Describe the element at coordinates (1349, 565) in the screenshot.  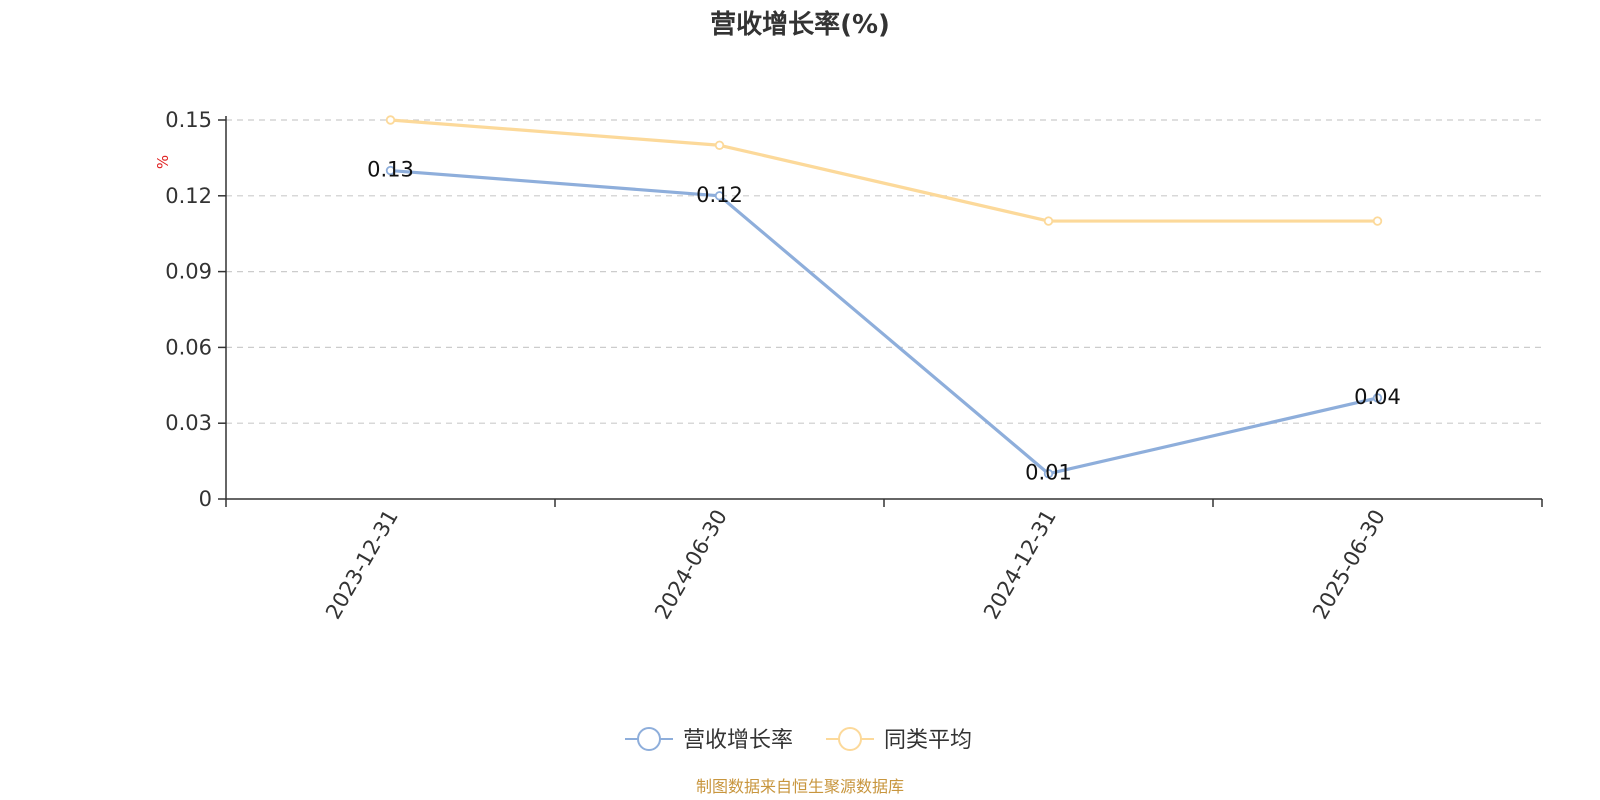
I see `x-tick-label: 2025-06-30` at that location.